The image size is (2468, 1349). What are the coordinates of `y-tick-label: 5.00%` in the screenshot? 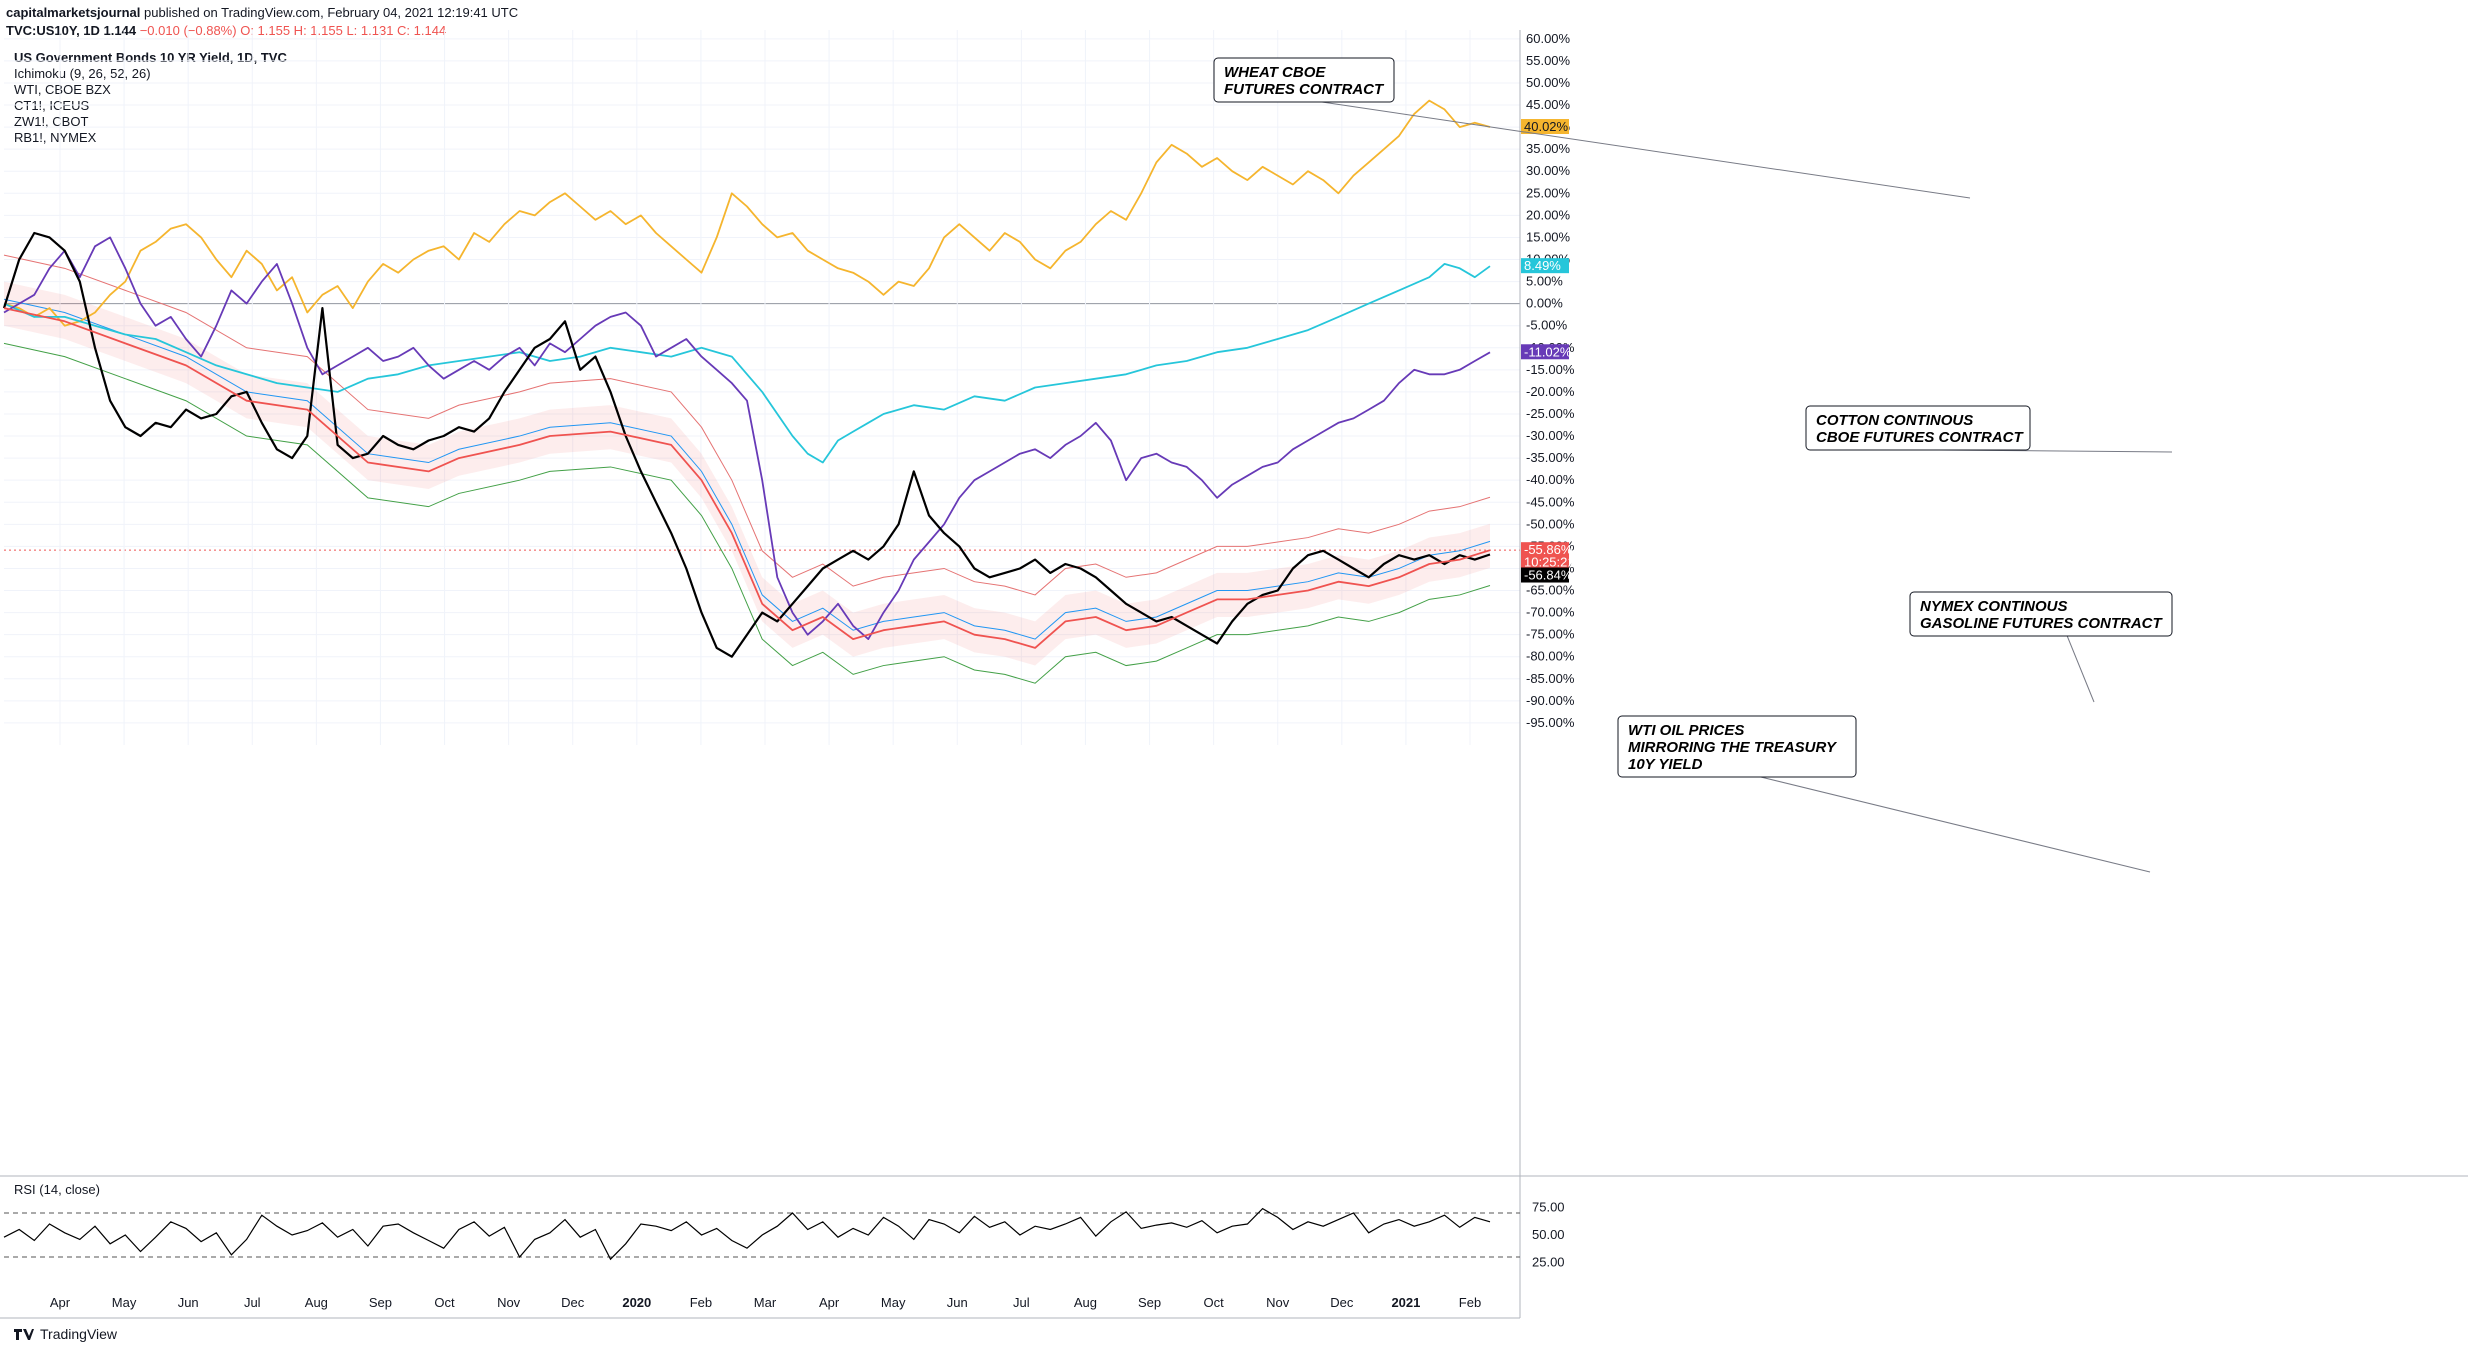 It's located at (1544, 281).